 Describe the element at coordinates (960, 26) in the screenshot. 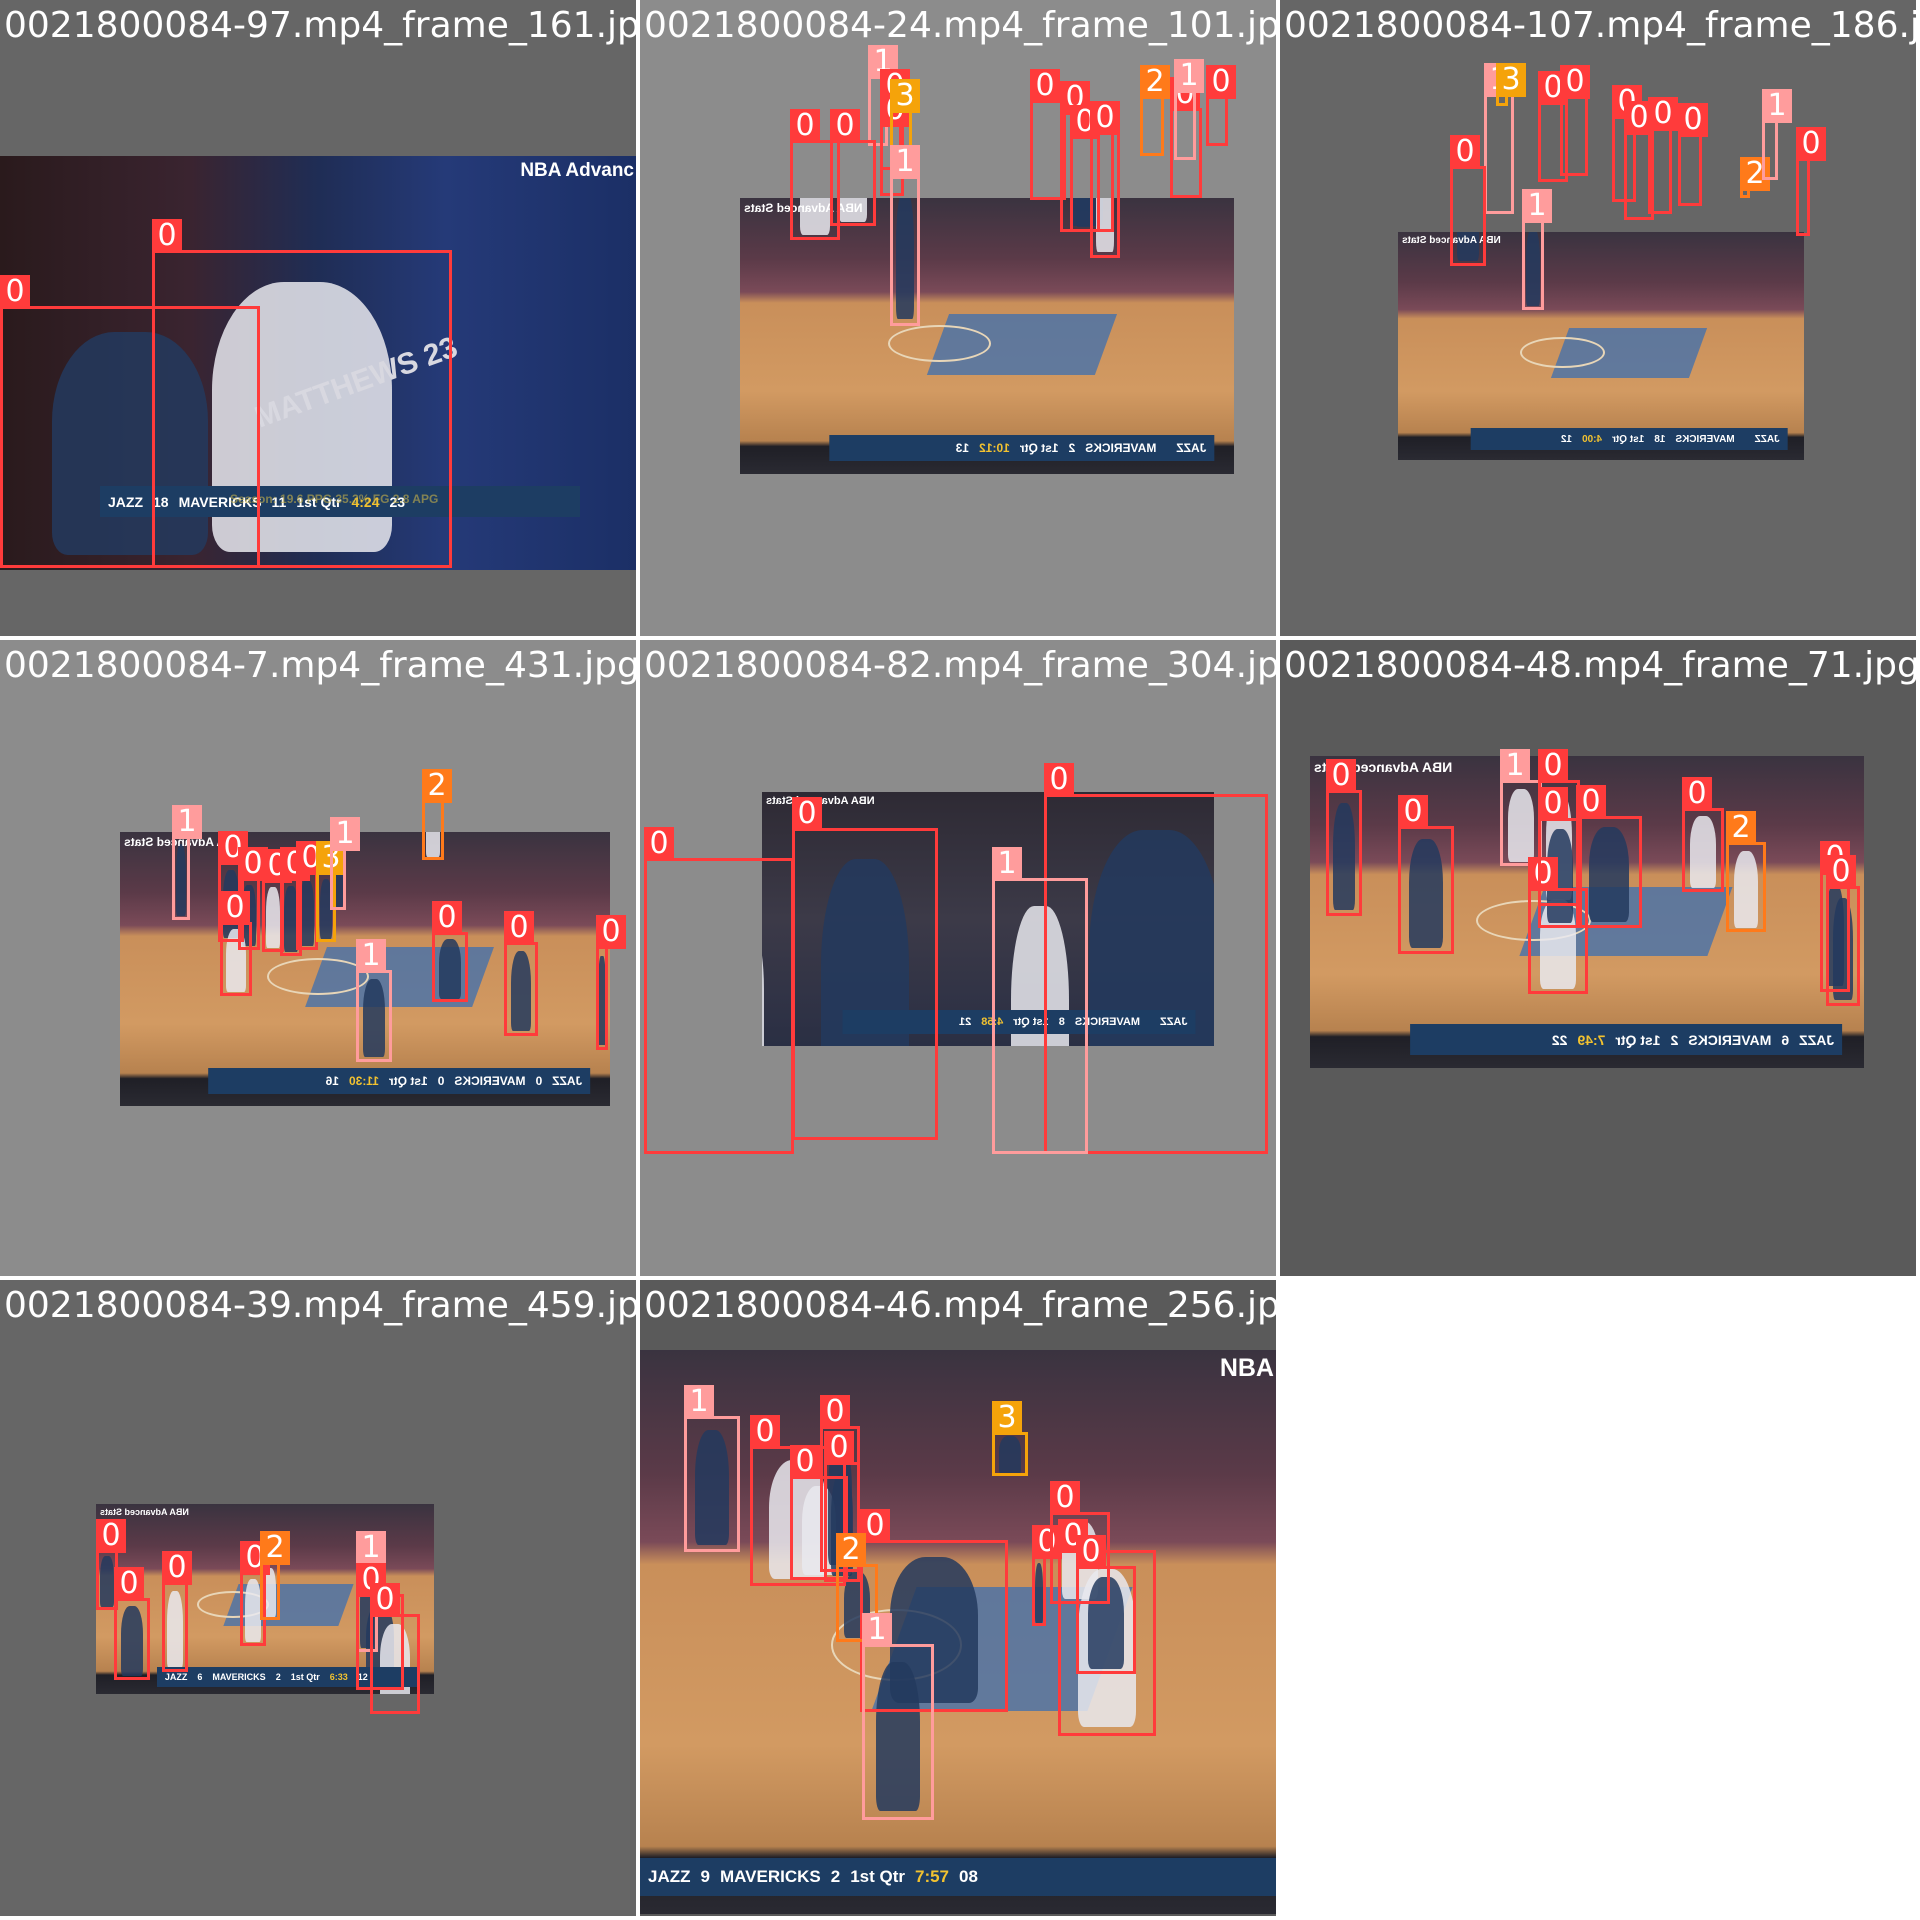

I see `image-filename-title: 0021800084-24.mp4_frame_101.jpg` at that location.